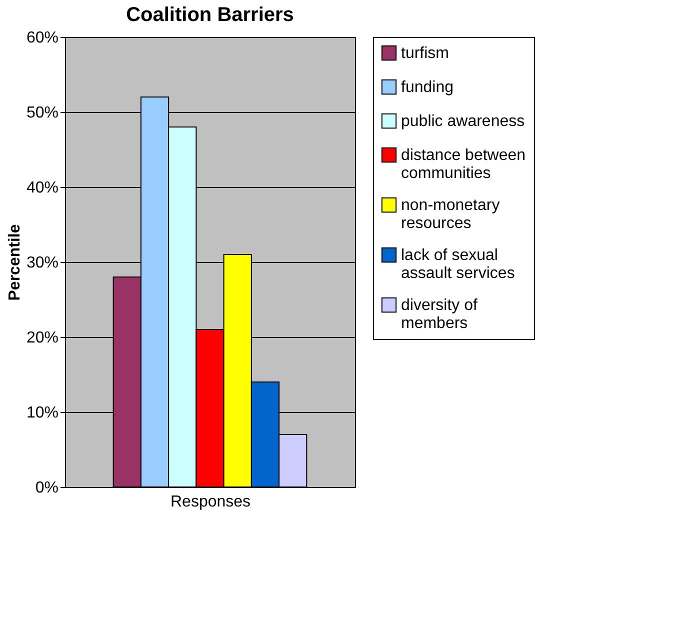 Image resolution: width=686 pixels, height=642 pixels. What do you see at coordinates (42, 188) in the screenshot?
I see `y-tick-label: 40%` at bounding box center [42, 188].